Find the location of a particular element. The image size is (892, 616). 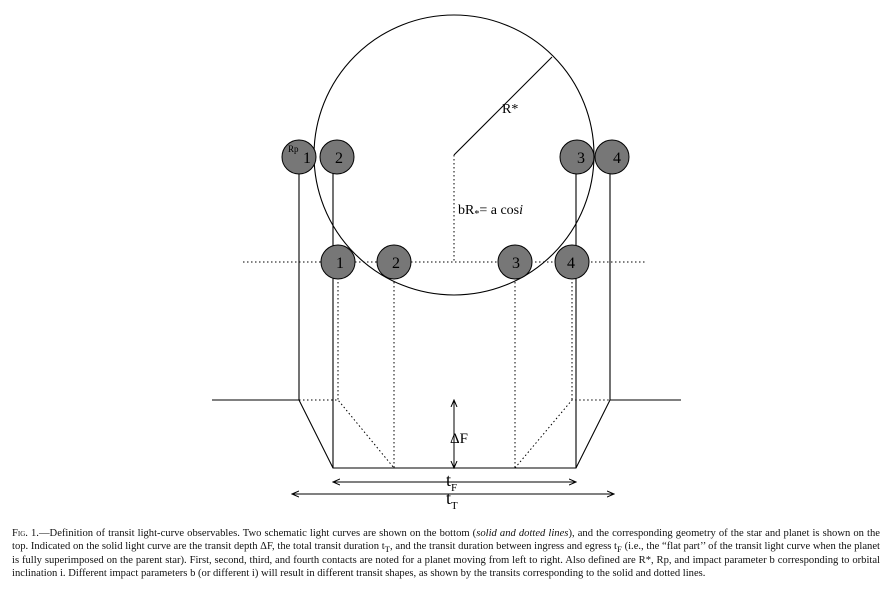

contact-verticals-dotted is located at coordinates (455, 365).